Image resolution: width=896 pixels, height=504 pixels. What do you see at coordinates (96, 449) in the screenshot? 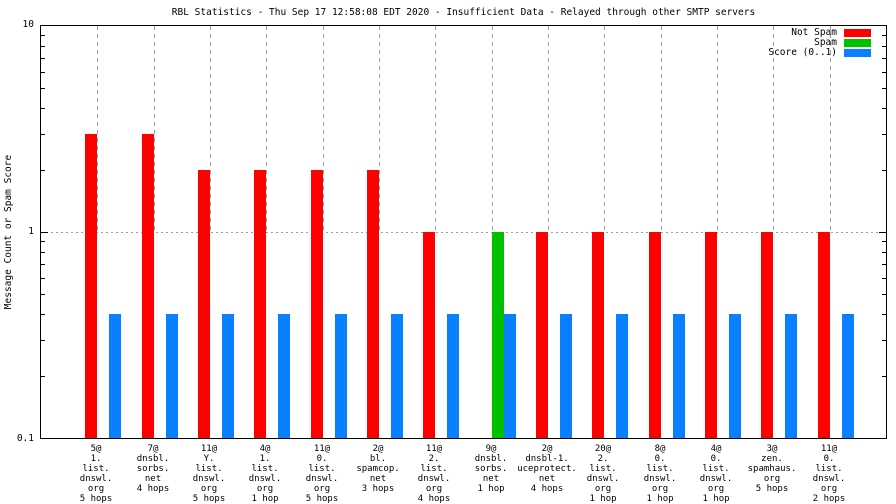
I see `x-tick-label-line: 5@` at bounding box center [96, 449].